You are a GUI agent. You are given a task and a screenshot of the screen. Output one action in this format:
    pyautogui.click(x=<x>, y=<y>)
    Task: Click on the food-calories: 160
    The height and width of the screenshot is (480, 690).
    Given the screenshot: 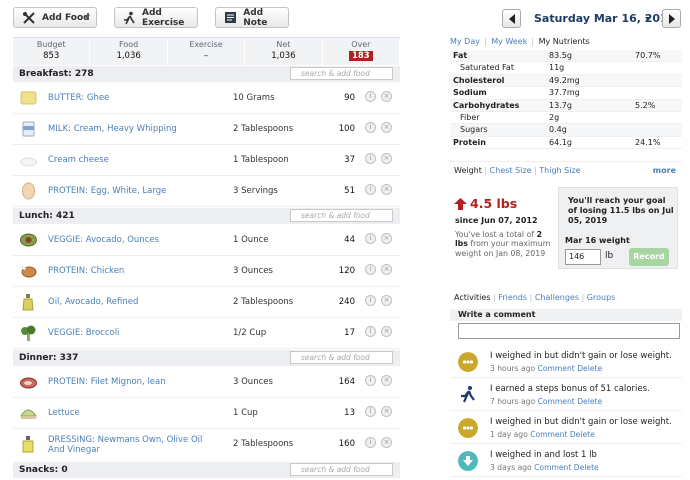 What is the action you would take?
    pyautogui.click(x=346, y=444)
    